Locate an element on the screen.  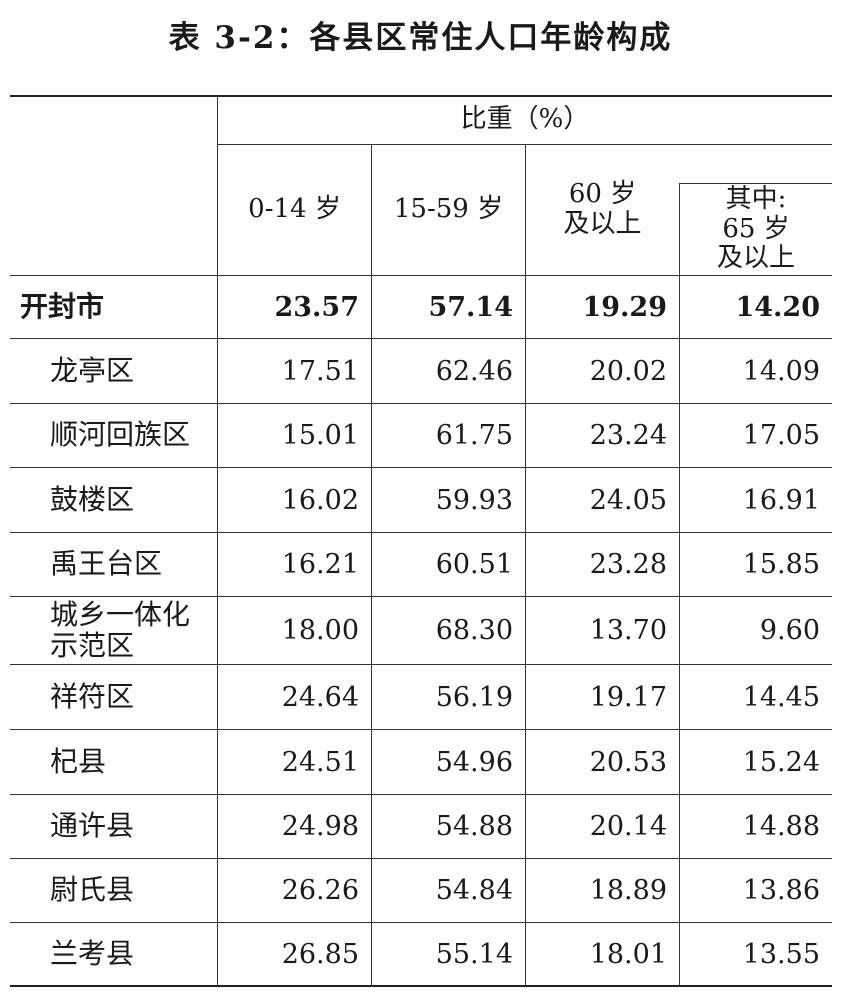
row-name: 兰考县 is located at coordinates (92, 953).